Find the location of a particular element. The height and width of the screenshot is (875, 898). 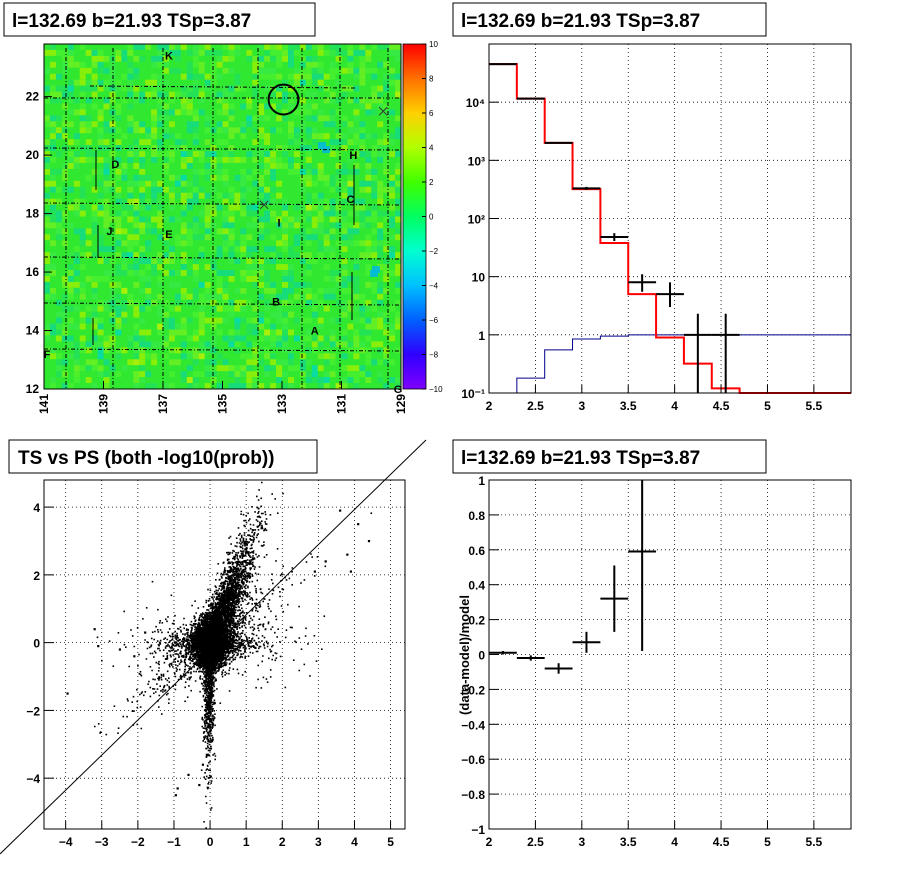

x-tick-label: 3 is located at coordinates (581, 842).